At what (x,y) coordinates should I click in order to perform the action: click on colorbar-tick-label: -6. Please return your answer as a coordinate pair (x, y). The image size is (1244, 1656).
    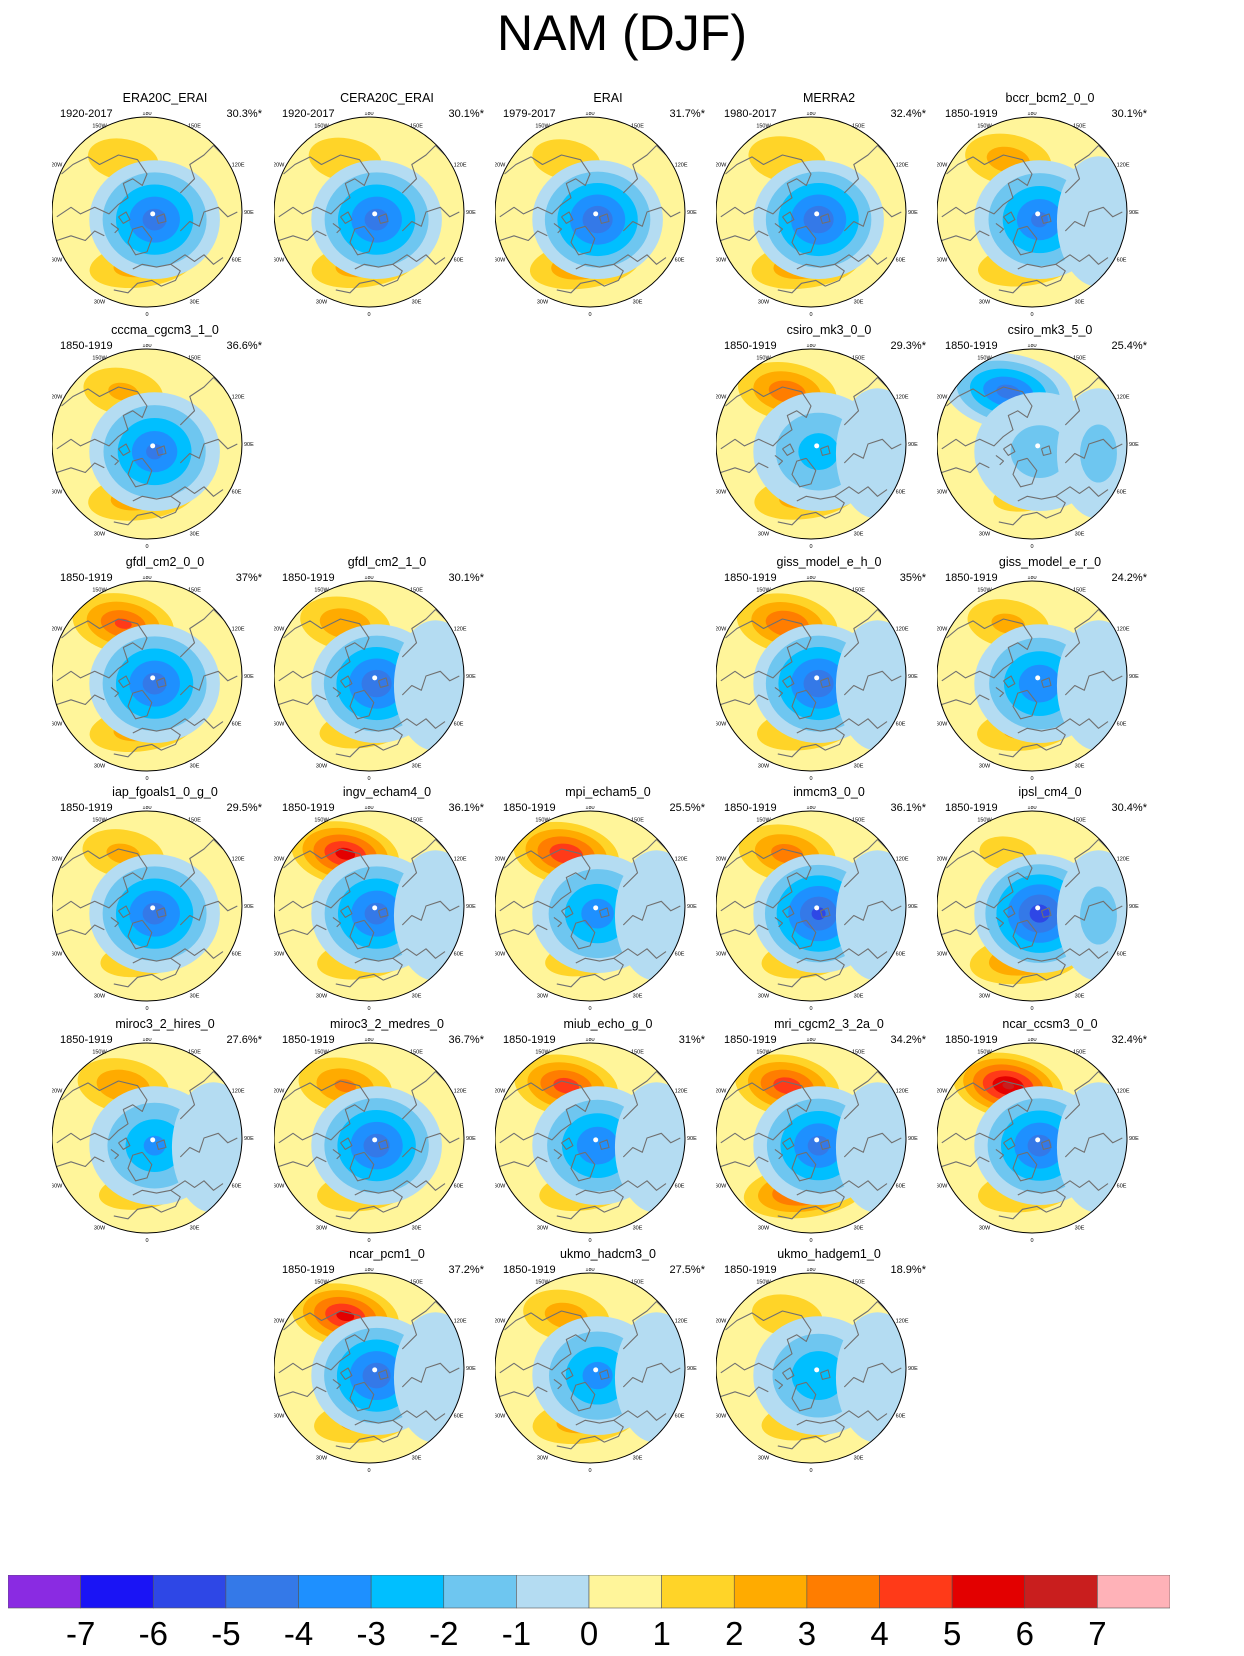
    Looking at the image, I should click on (153, 1633).